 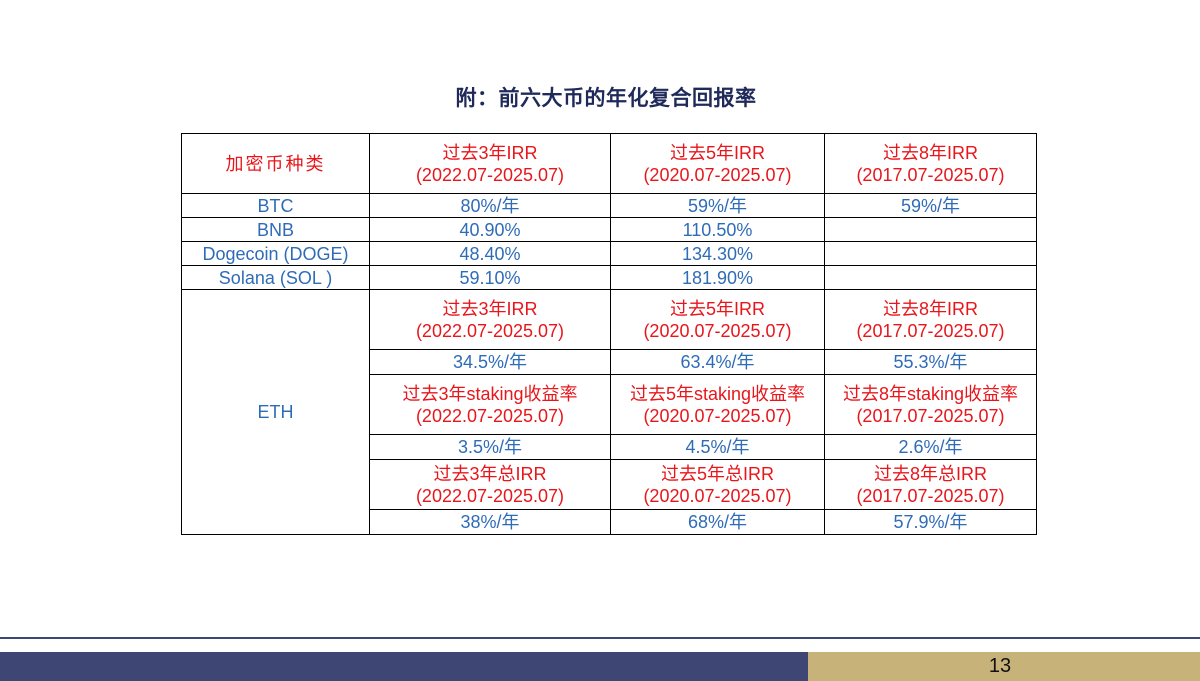 I want to click on table-cell: 4.5%/年, so click(x=717, y=447).